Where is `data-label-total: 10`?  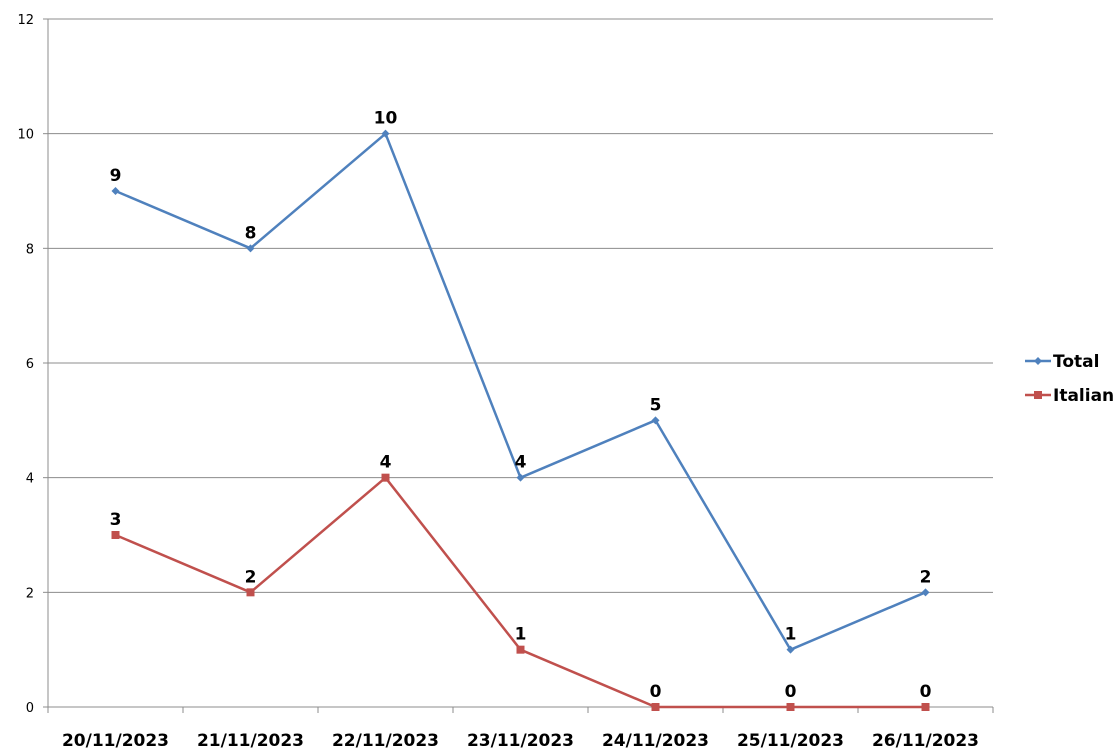
data-label-total: 10 is located at coordinates (386, 119).